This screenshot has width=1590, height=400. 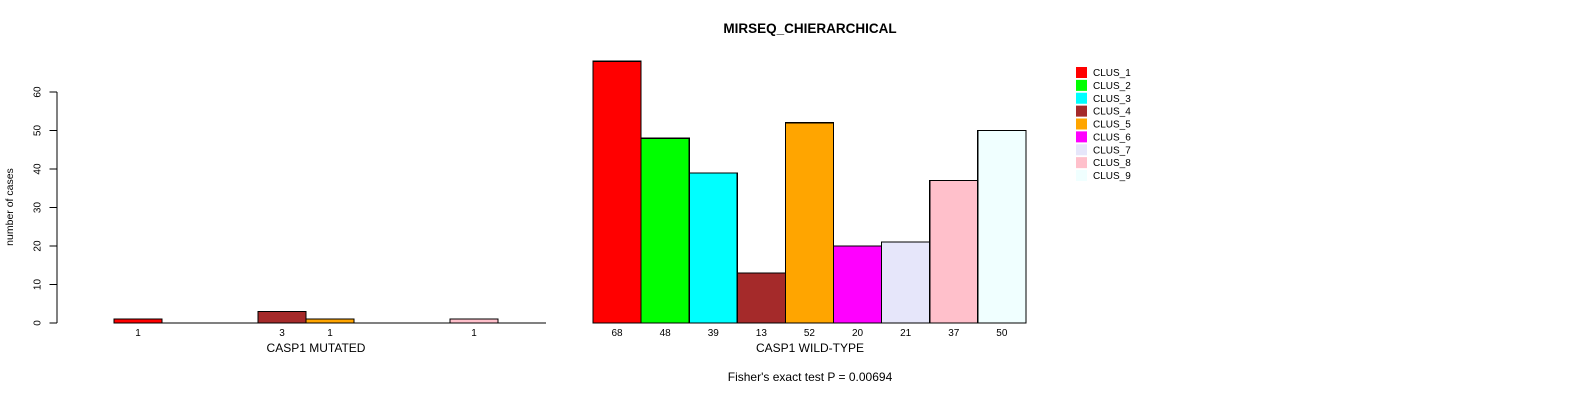 What do you see at coordinates (1112, 150) in the screenshot?
I see `legend-label-clus_7: CLUS_7` at bounding box center [1112, 150].